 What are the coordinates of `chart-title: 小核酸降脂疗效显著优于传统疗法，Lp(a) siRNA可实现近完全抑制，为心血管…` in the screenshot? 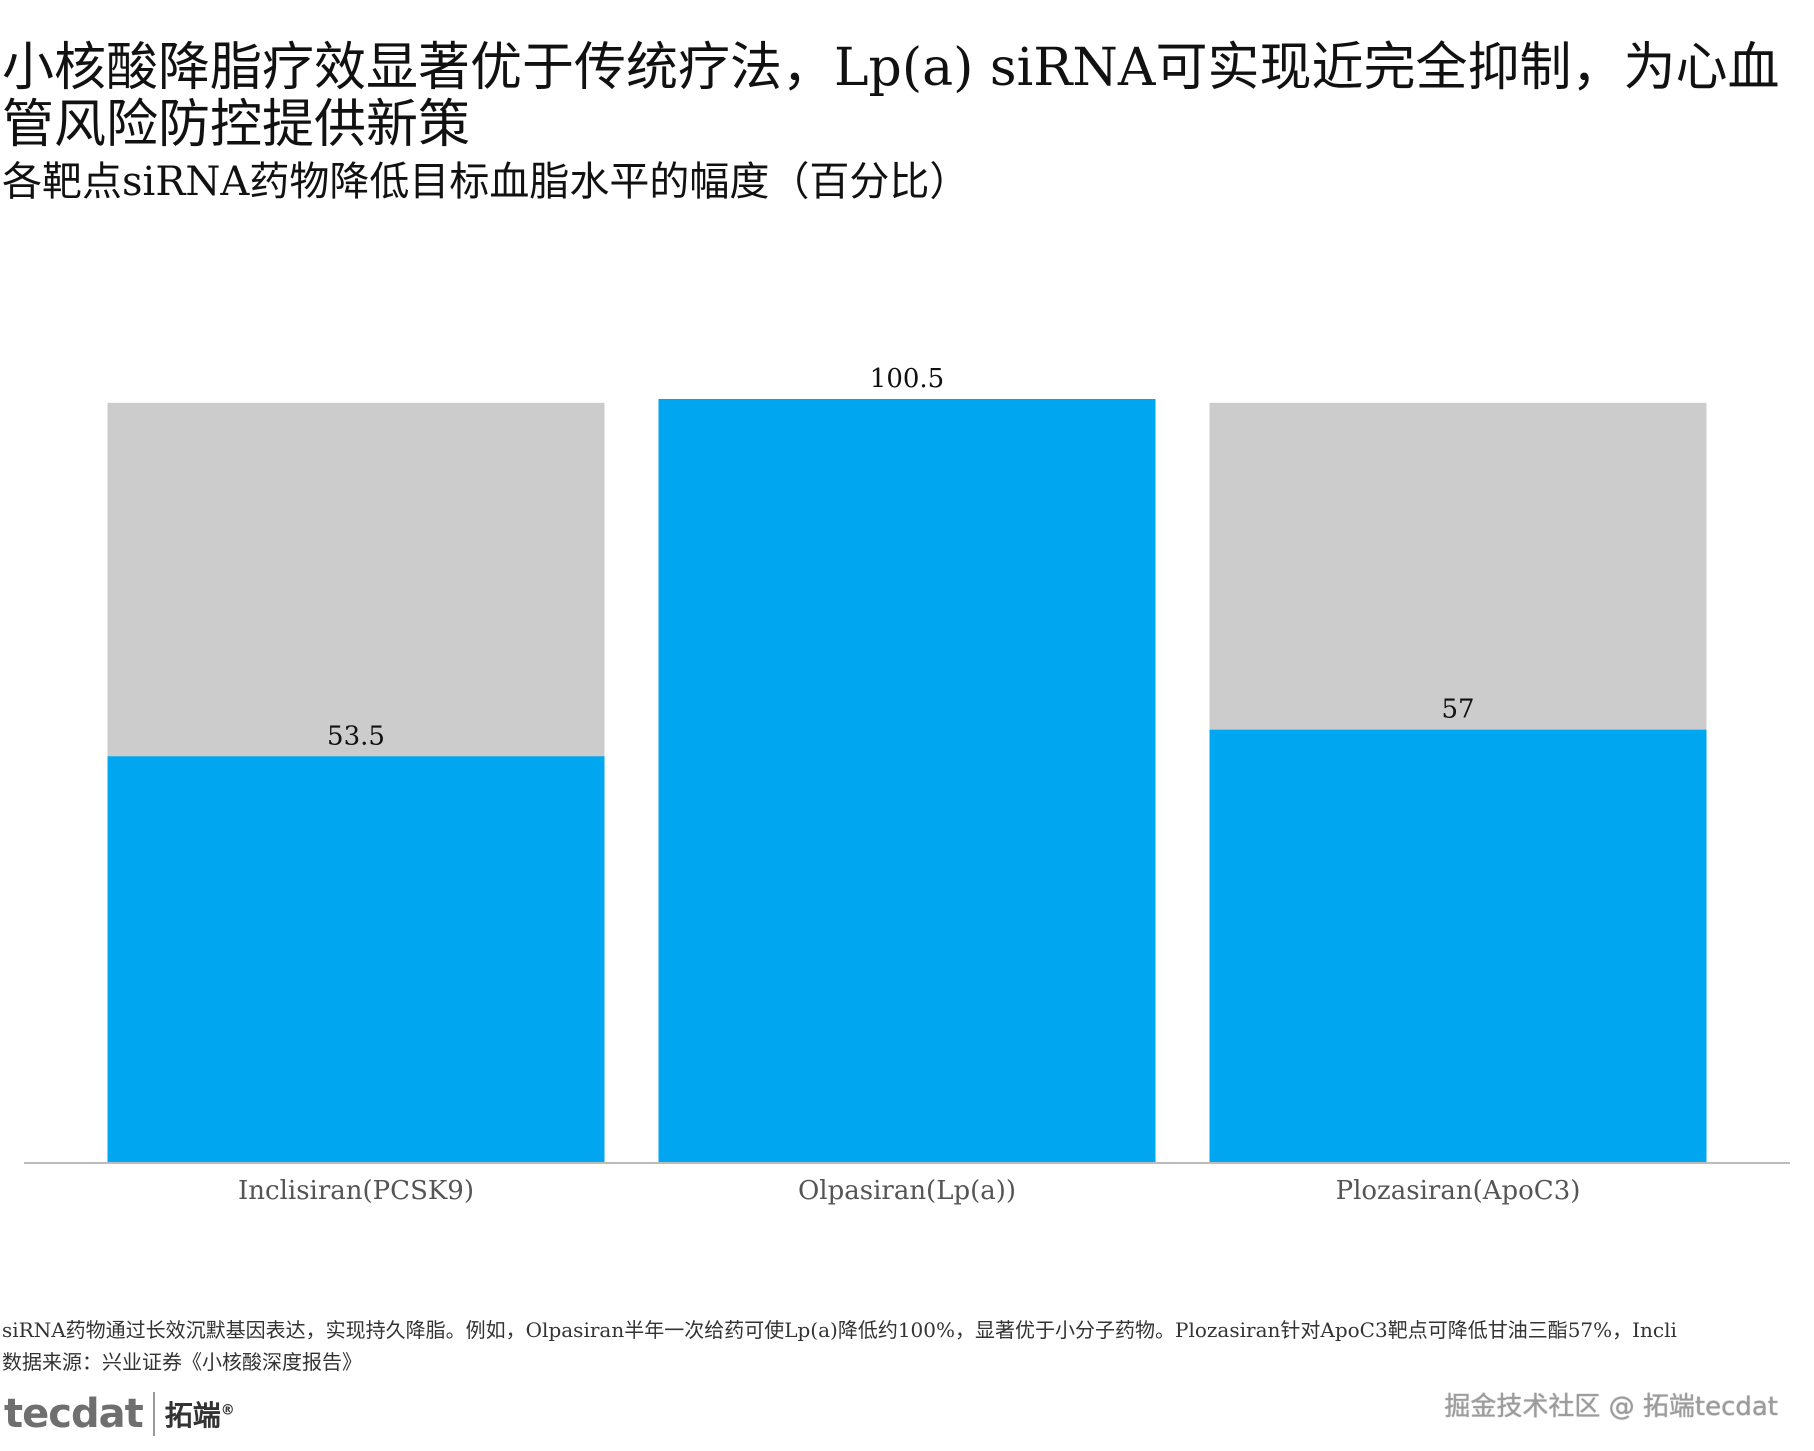 It's located at (891, 96).